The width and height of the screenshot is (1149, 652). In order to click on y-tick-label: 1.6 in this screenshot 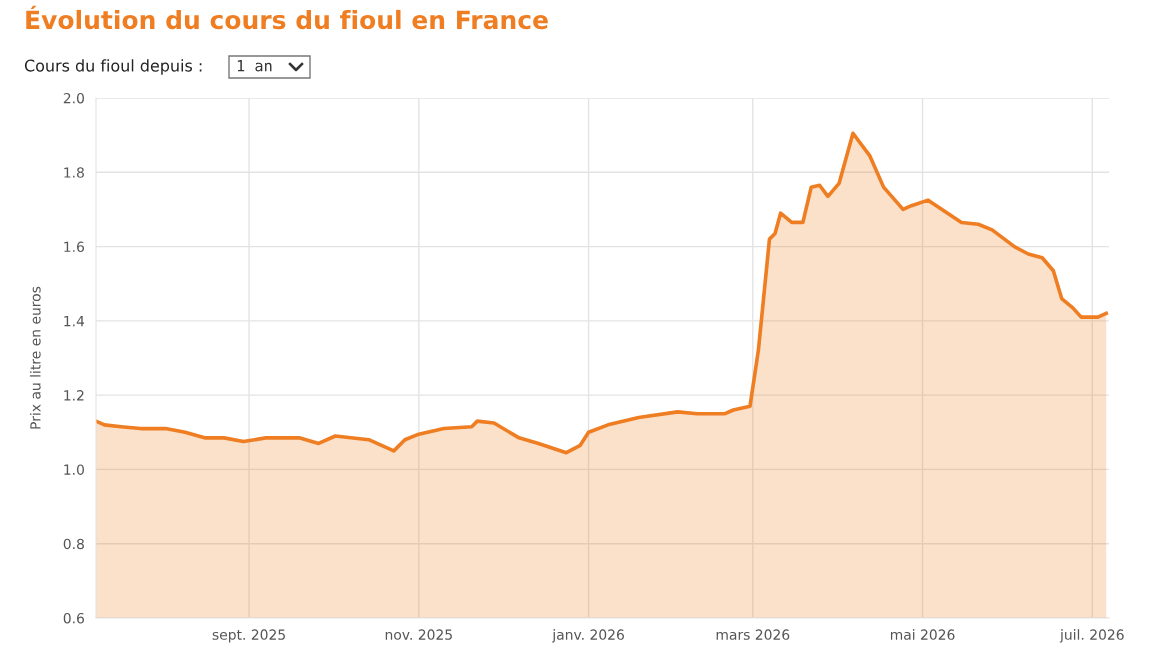, I will do `click(74, 247)`.